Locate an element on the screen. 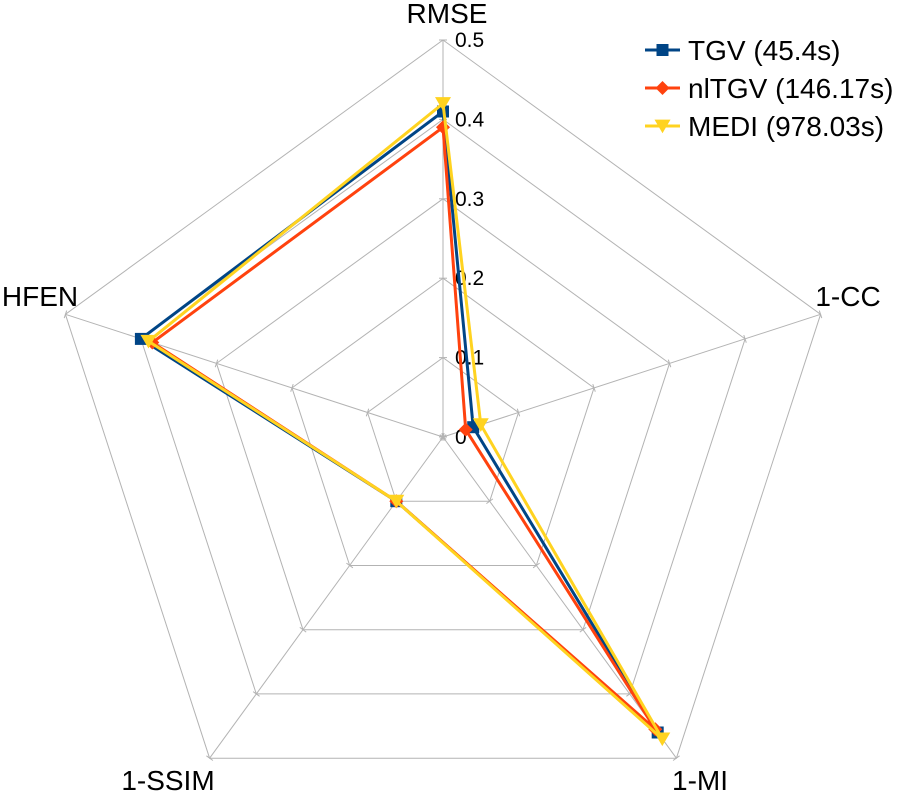 The height and width of the screenshot is (792, 907). legend-label-0: TGV (45.4s) is located at coordinates (764, 50).